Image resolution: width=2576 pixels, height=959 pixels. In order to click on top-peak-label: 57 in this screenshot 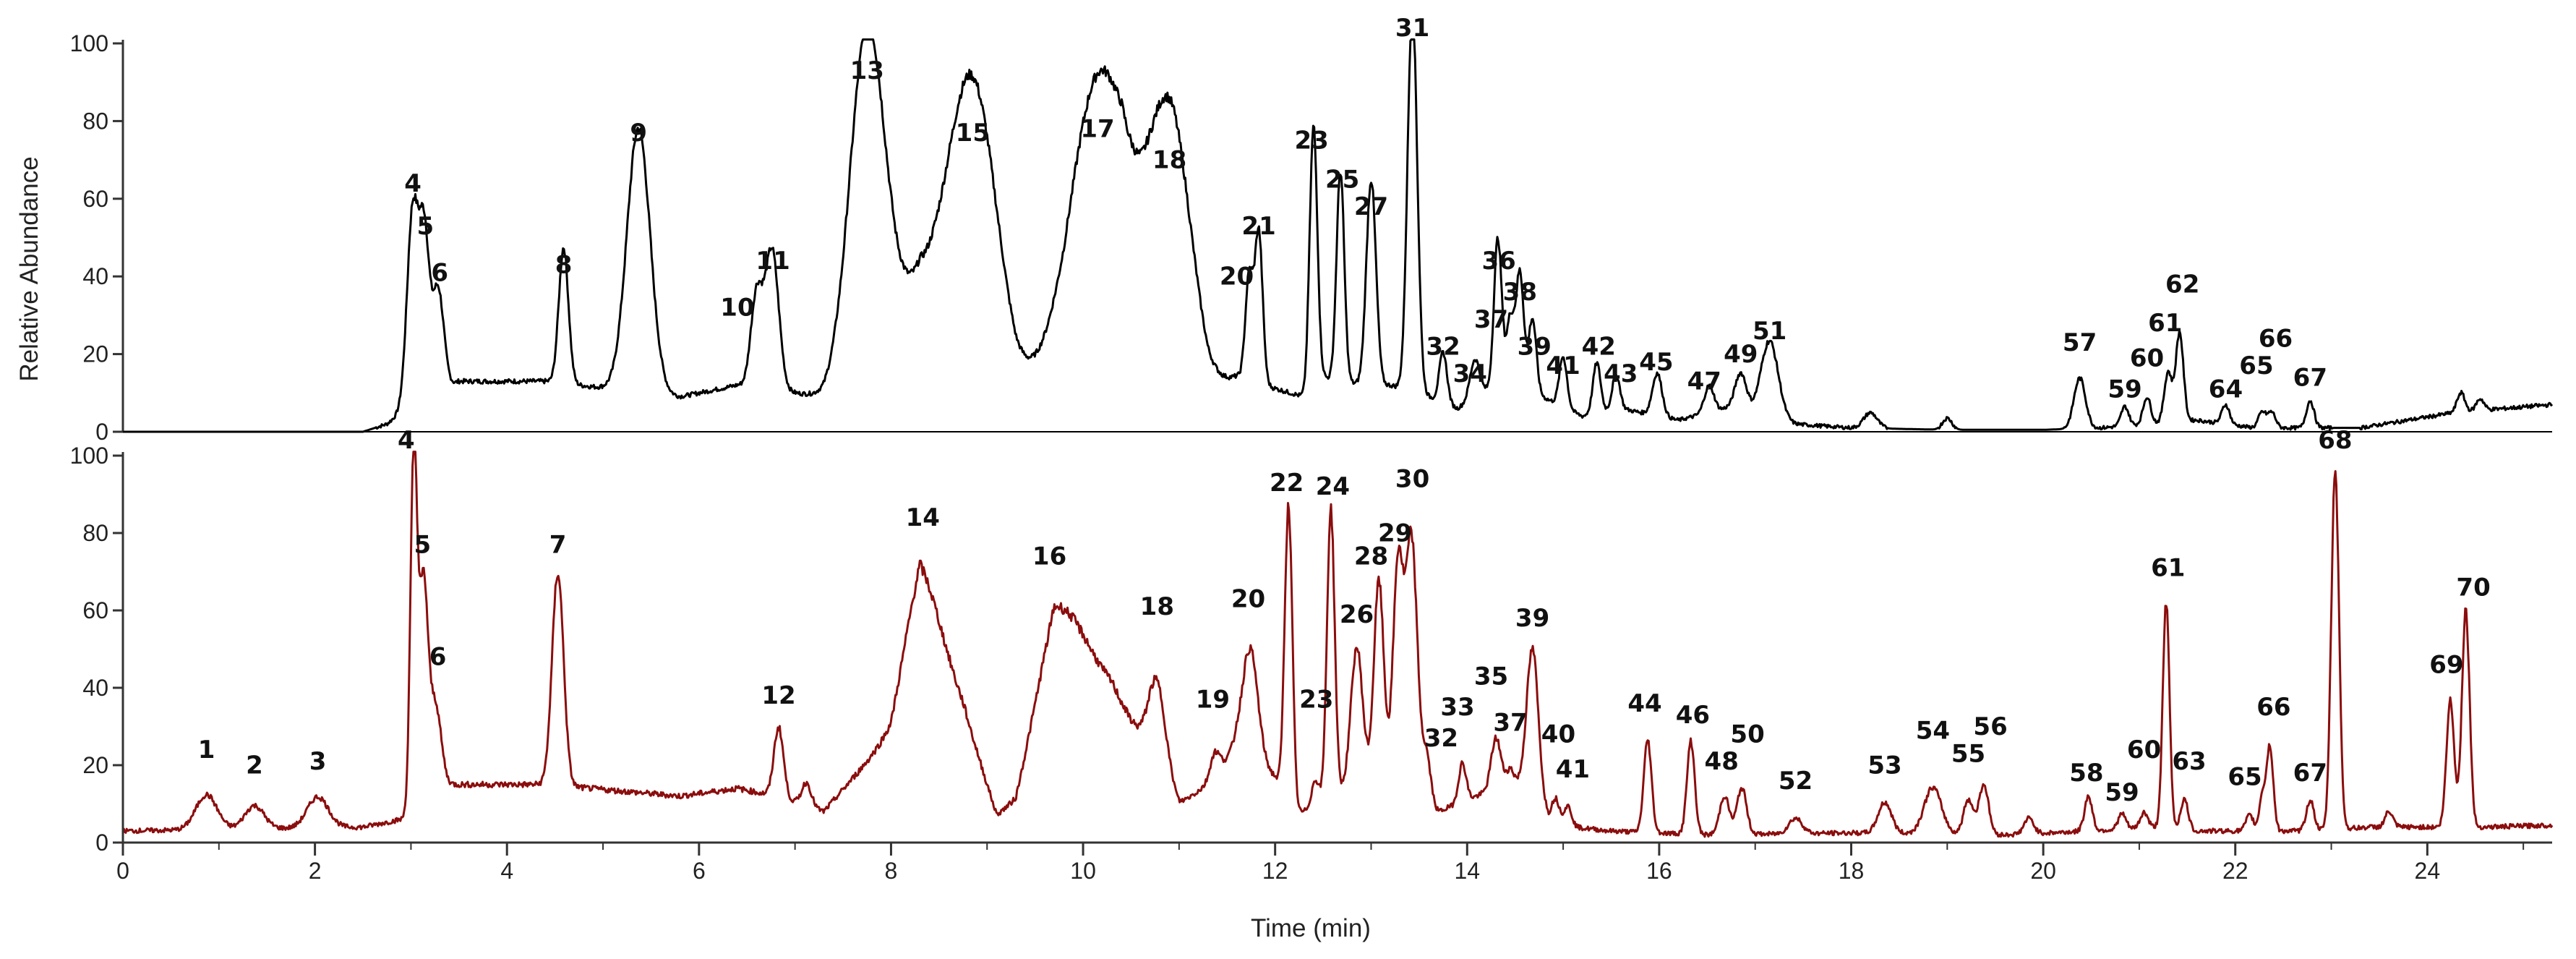, I will do `click(2080, 342)`.